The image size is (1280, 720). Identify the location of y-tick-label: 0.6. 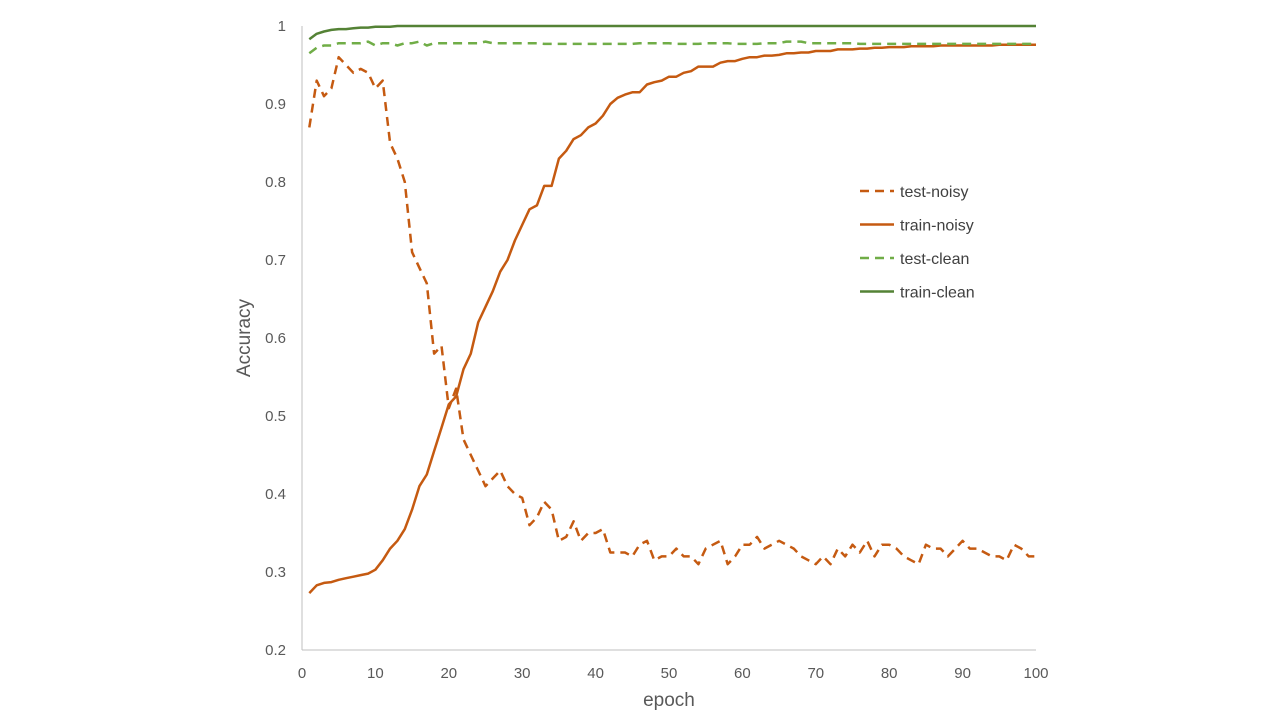
(275, 338).